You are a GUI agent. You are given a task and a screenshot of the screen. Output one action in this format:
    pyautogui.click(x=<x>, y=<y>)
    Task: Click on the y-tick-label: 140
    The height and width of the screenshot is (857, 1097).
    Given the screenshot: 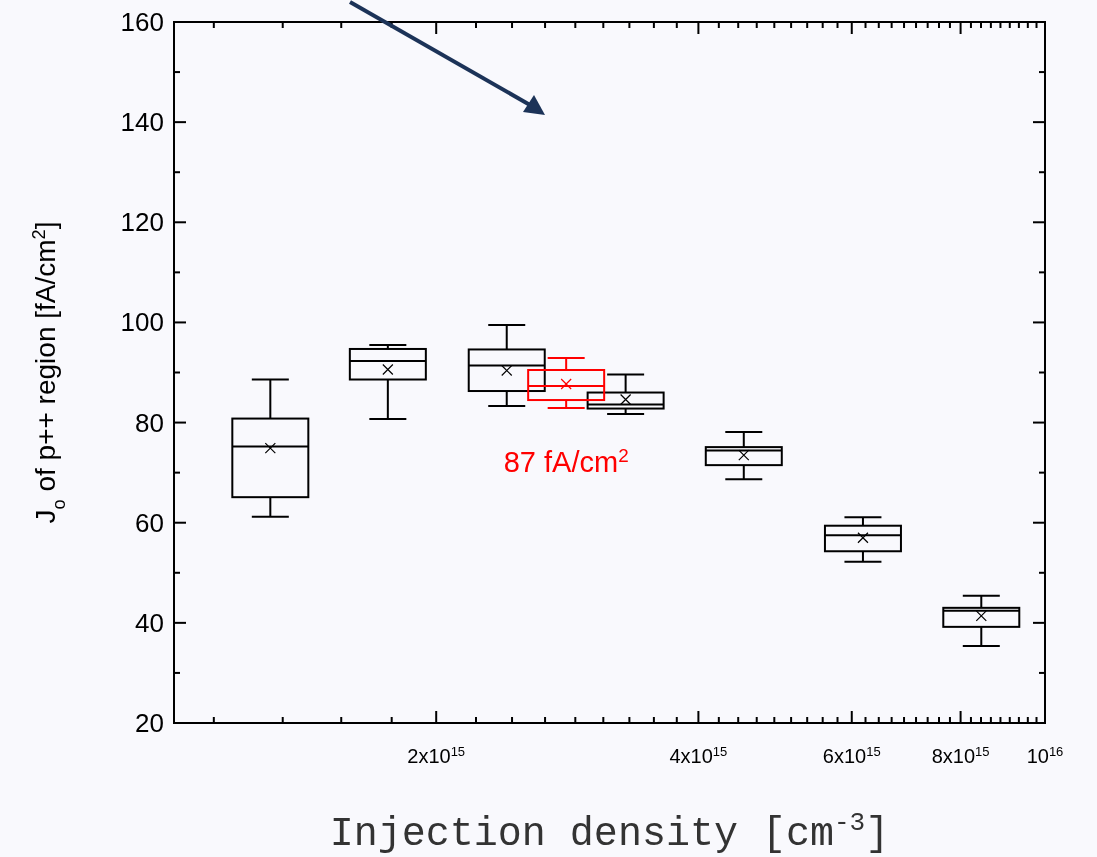 What is the action you would take?
    pyautogui.click(x=142, y=122)
    